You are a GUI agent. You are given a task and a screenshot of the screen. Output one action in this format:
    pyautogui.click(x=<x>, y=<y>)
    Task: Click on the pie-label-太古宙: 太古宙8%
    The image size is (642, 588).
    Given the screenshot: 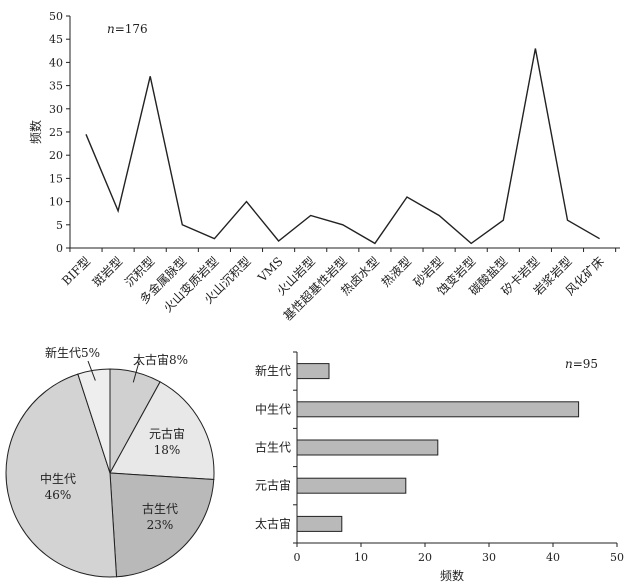 What is the action you would take?
    pyautogui.click(x=160, y=359)
    